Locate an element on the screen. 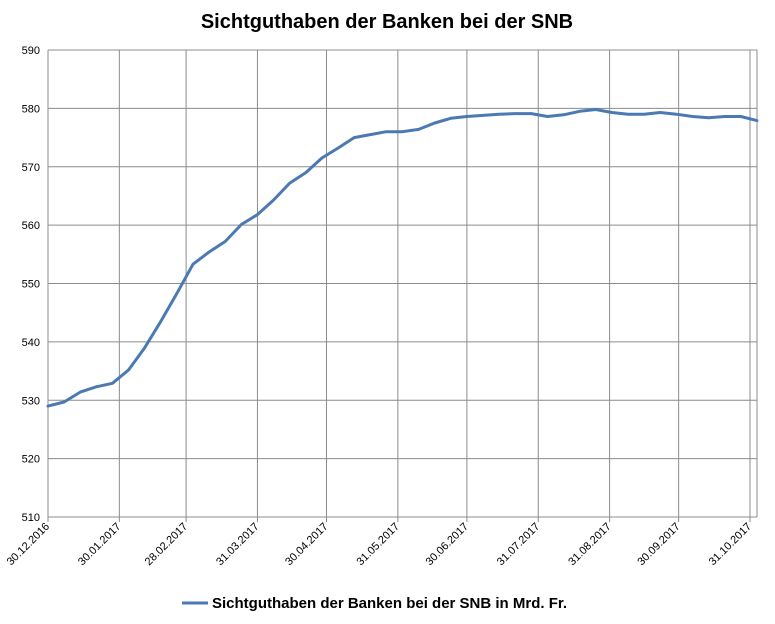 This screenshot has width=775, height=624. y-tick-label: 570 is located at coordinates (31, 168).